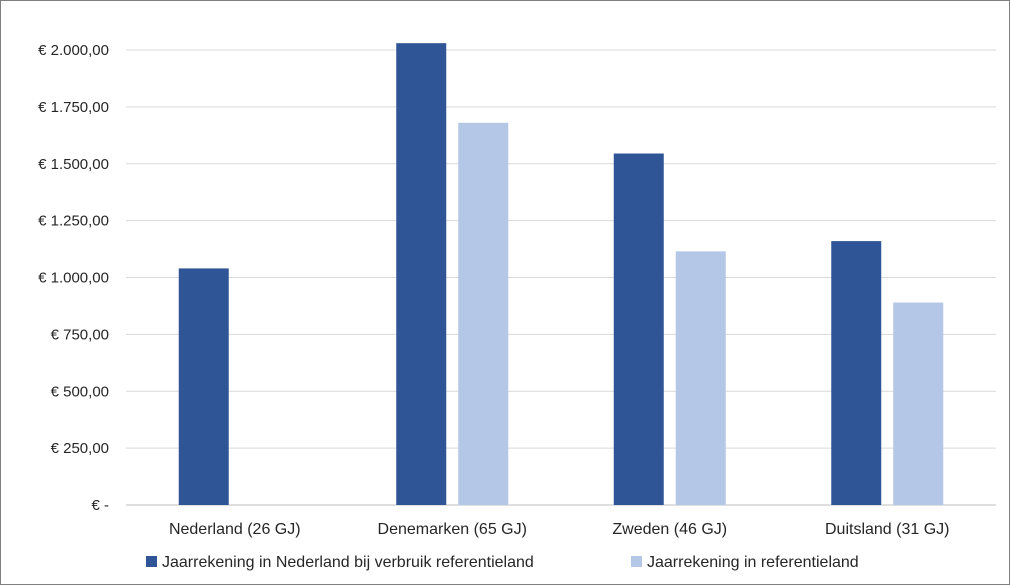 The width and height of the screenshot is (1010, 585). I want to click on y-tick-label: € 250,00, so click(80, 448).